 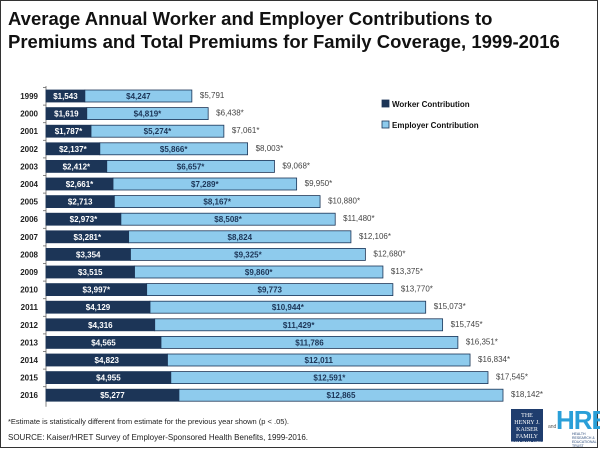 What do you see at coordinates (80, 184) in the screenshot?
I see `worker-value-label: $2,661*` at bounding box center [80, 184].